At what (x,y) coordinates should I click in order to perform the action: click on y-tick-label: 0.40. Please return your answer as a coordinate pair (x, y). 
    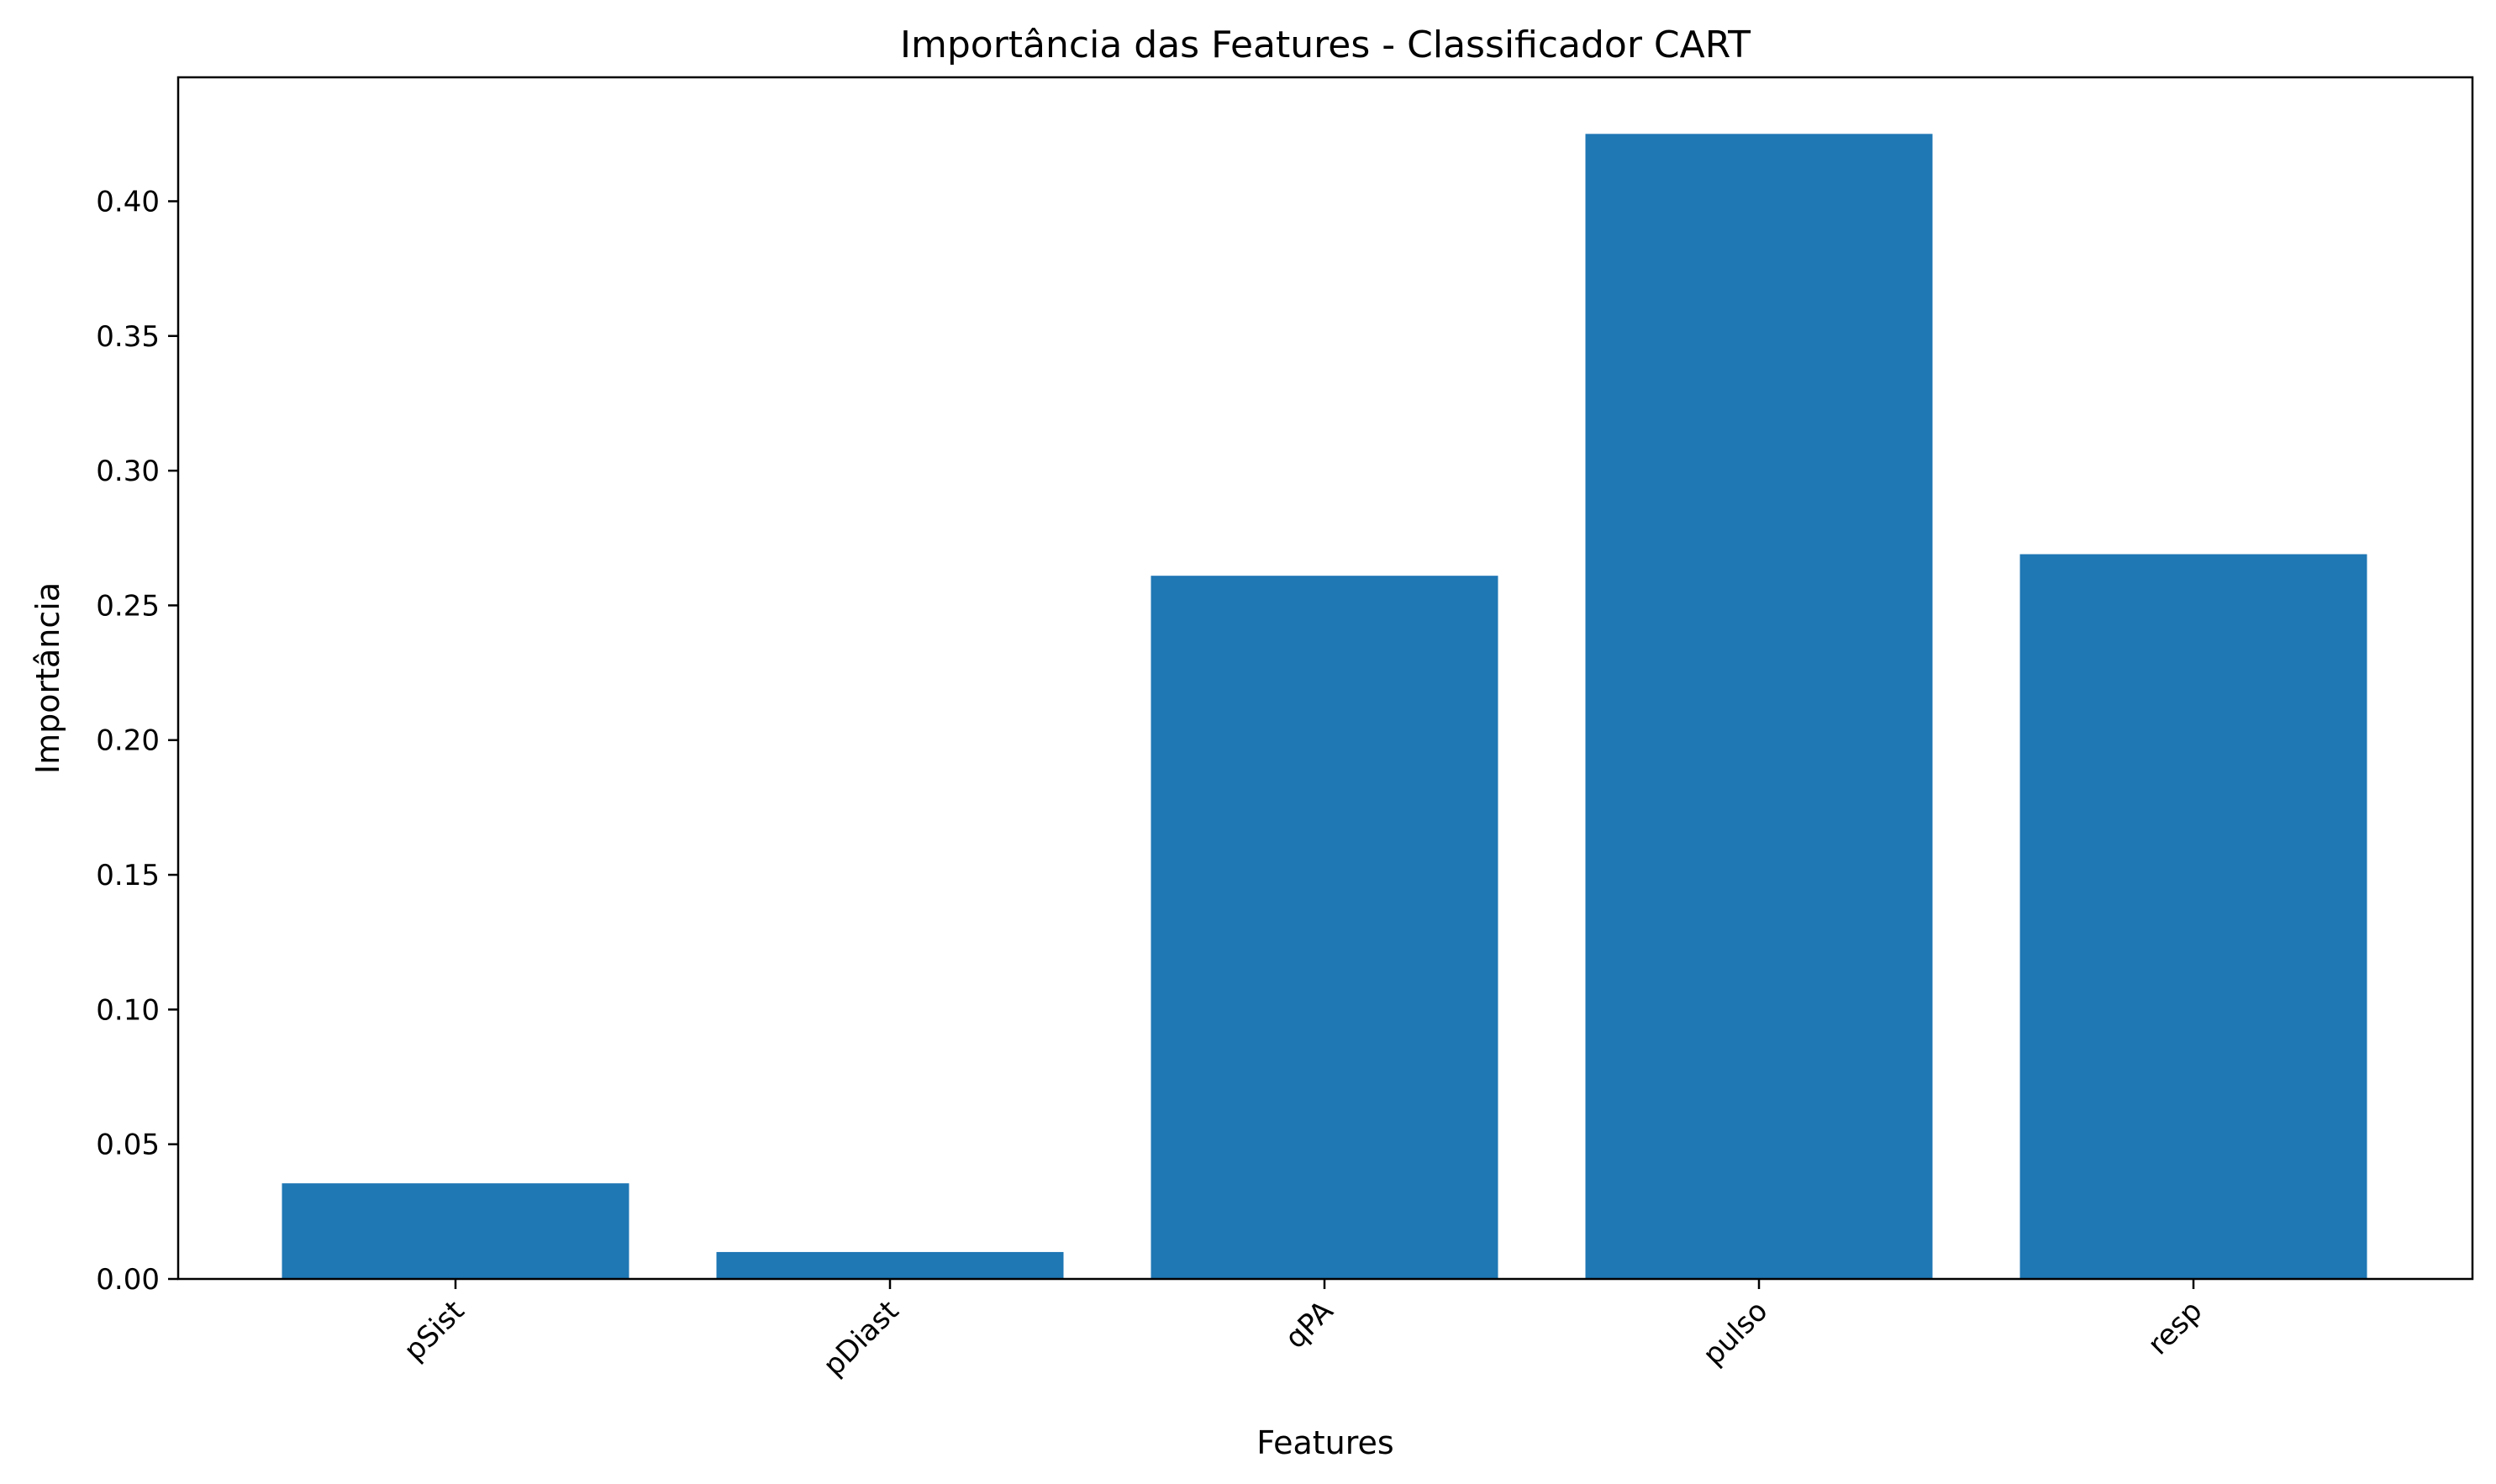
    Looking at the image, I should click on (128, 201).